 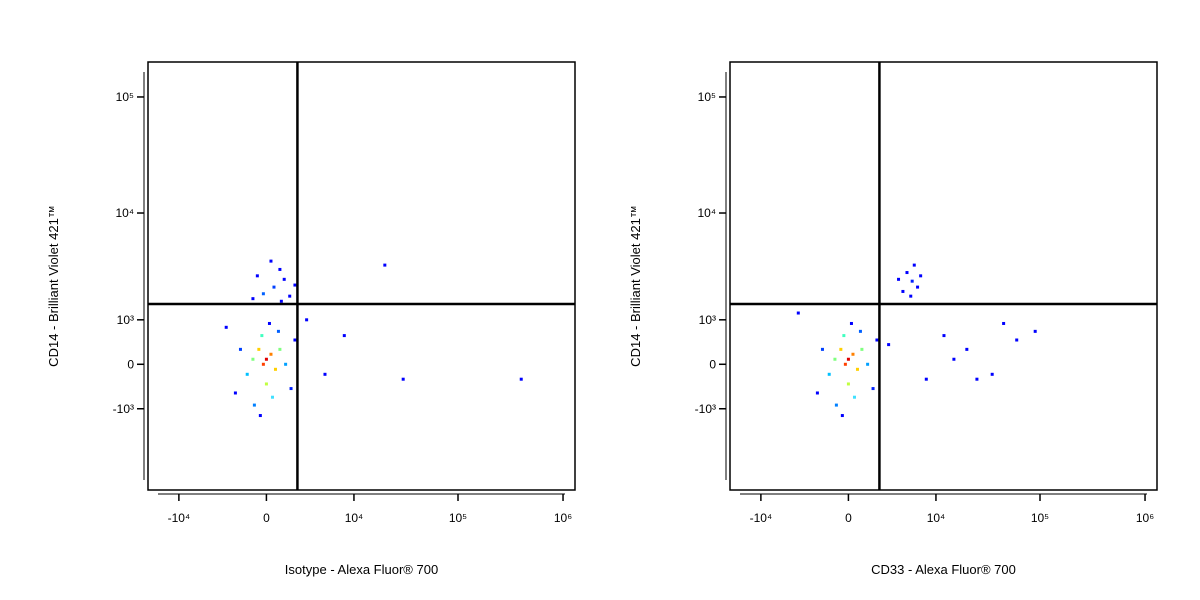 What do you see at coordinates (361, 569) in the screenshot?
I see `x-axis-title: Isotype - Alexa Fluor® 700` at bounding box center [361, 569].